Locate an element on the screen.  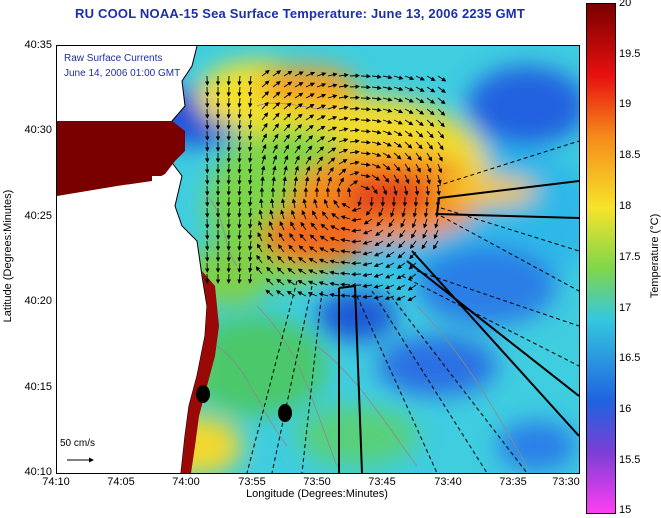
y-tick-label: 40:15 is located at coordinates (38, 387).